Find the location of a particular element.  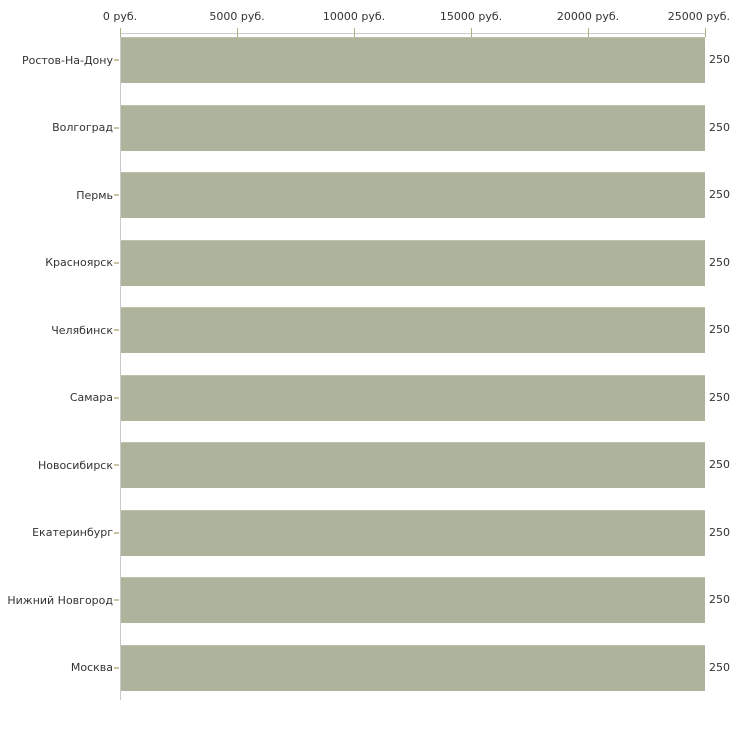

x-axis-tick-label: 25000 руб. is located at coordinates (698, 16).